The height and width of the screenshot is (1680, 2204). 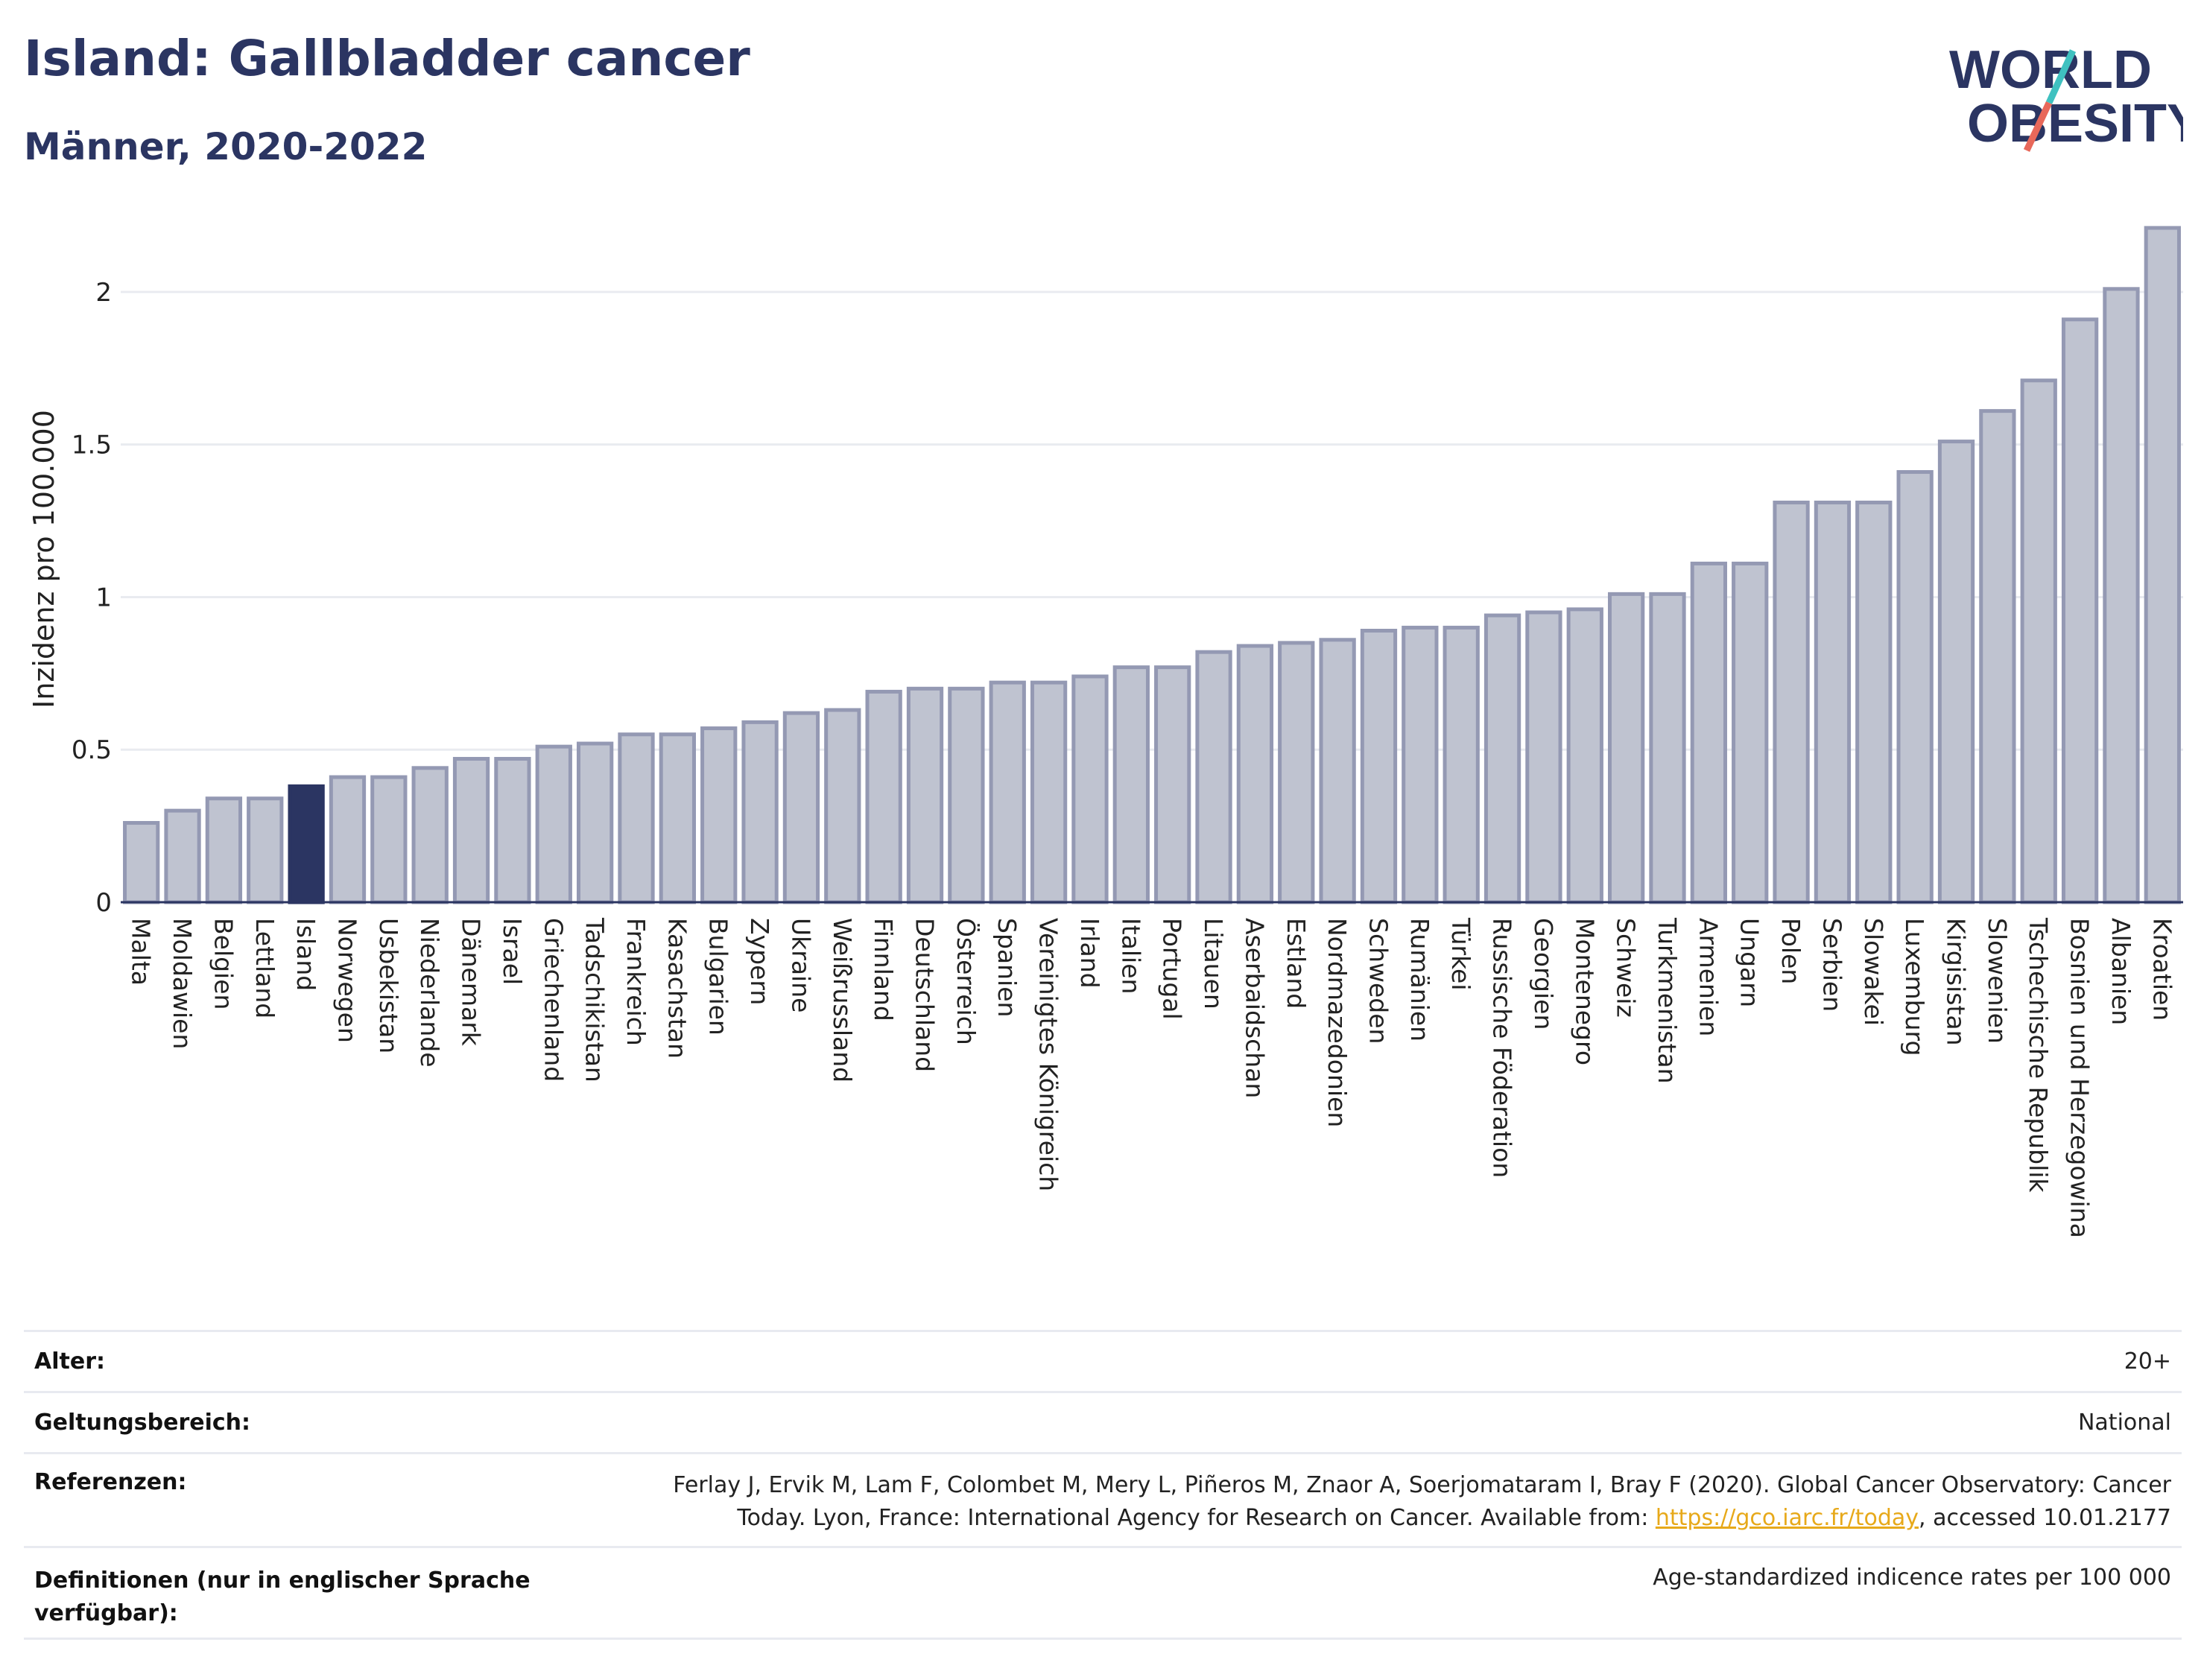 I want to click on x-tick-label: Ukraine, so click(x=801, y=965).